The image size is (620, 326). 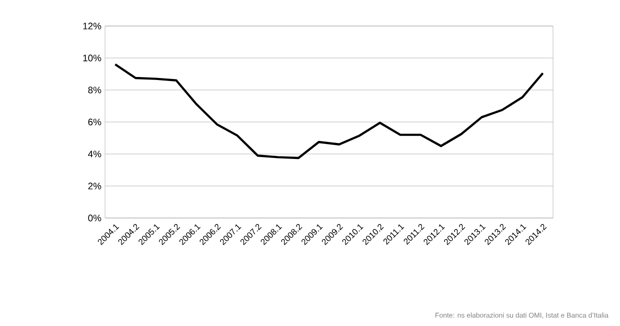 What do you see at coordinates (95, 186) in the screenshot?
I see `y-tick-label: 2%` at bounding box center [95, 186].